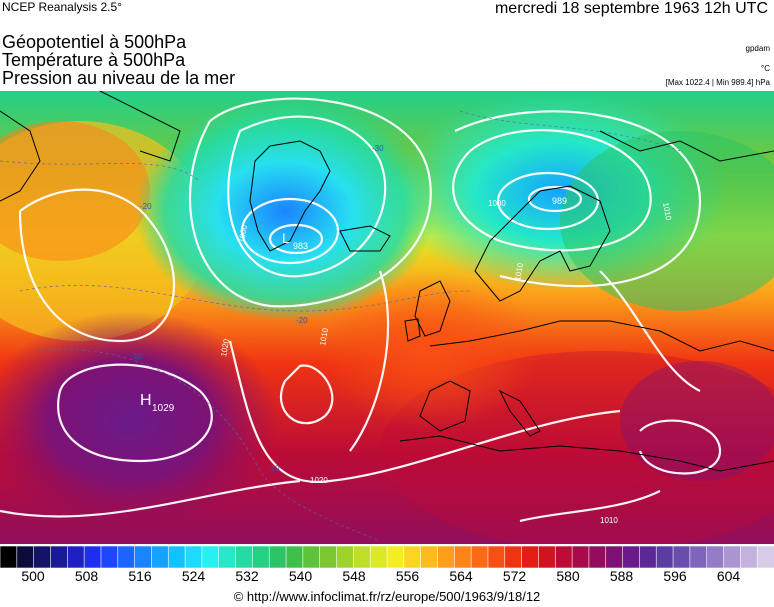 This screenshot has width=774, height=607. What do you see at coordinates (621, 576) in the screenshot?
I see `color-scale-tick-label: 588` at bounding box center [621, 576].